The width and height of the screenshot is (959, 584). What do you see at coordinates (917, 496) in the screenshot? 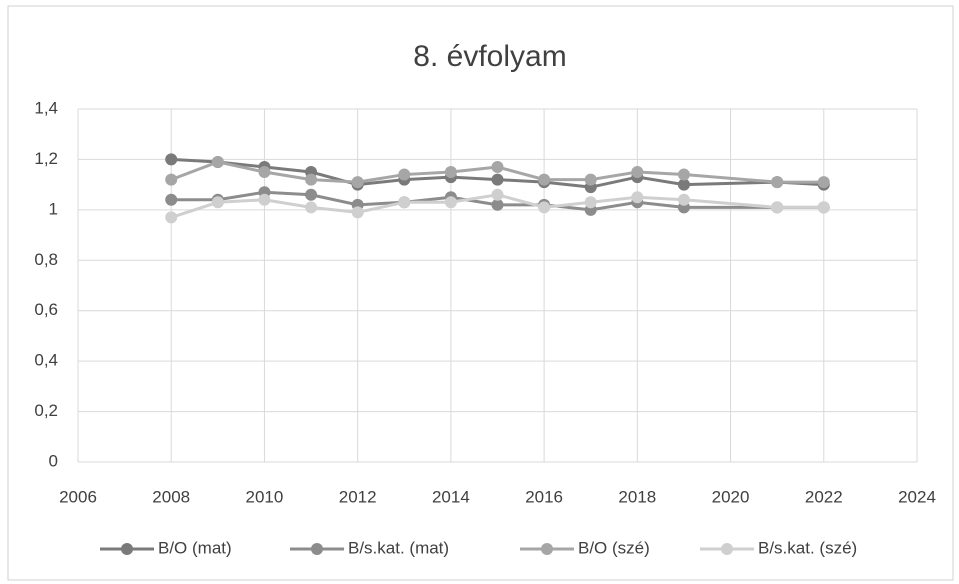
I see `x-tick-label: 2024` at bounding box center [917, 496].